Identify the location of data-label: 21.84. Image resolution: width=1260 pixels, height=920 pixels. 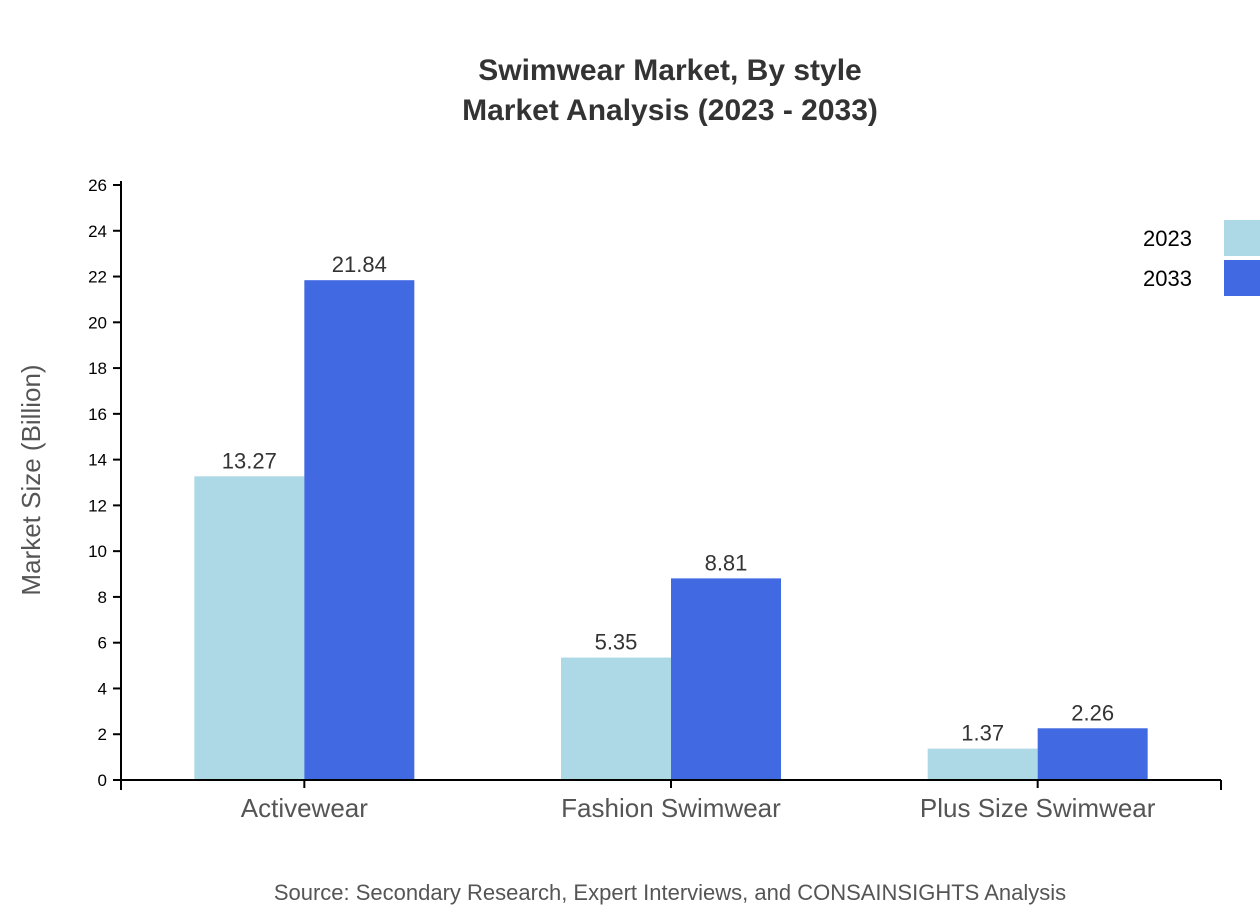
(359, 264).